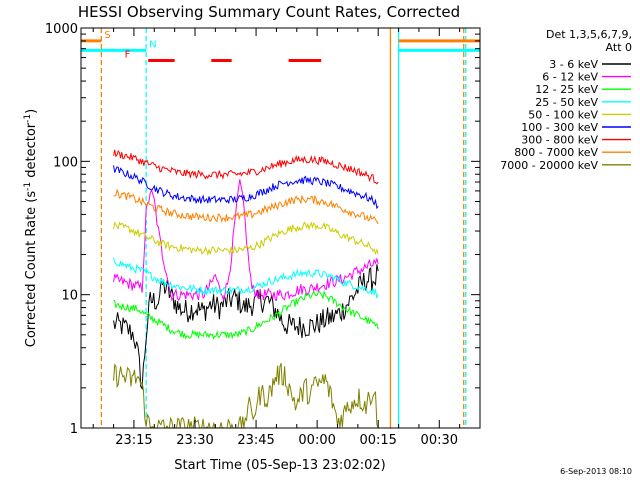 The width and height of the screenshot is (640, 480). I want to click on legend-label: 7000 - 20000 keV, so click(549, 165).